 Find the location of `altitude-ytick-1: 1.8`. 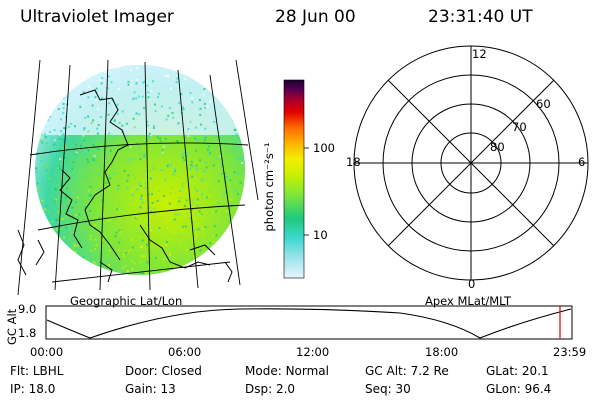

altitude-ytick-1: 1.8 is located at coordinates (27, 333).